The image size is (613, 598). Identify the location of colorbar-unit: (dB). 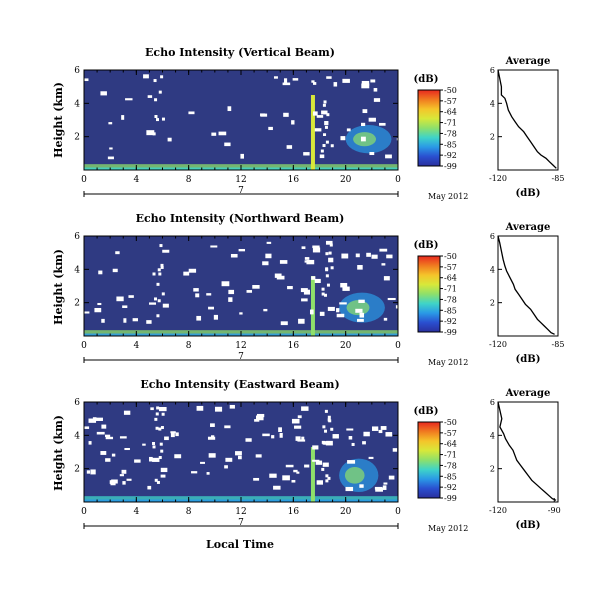
(426, 411).